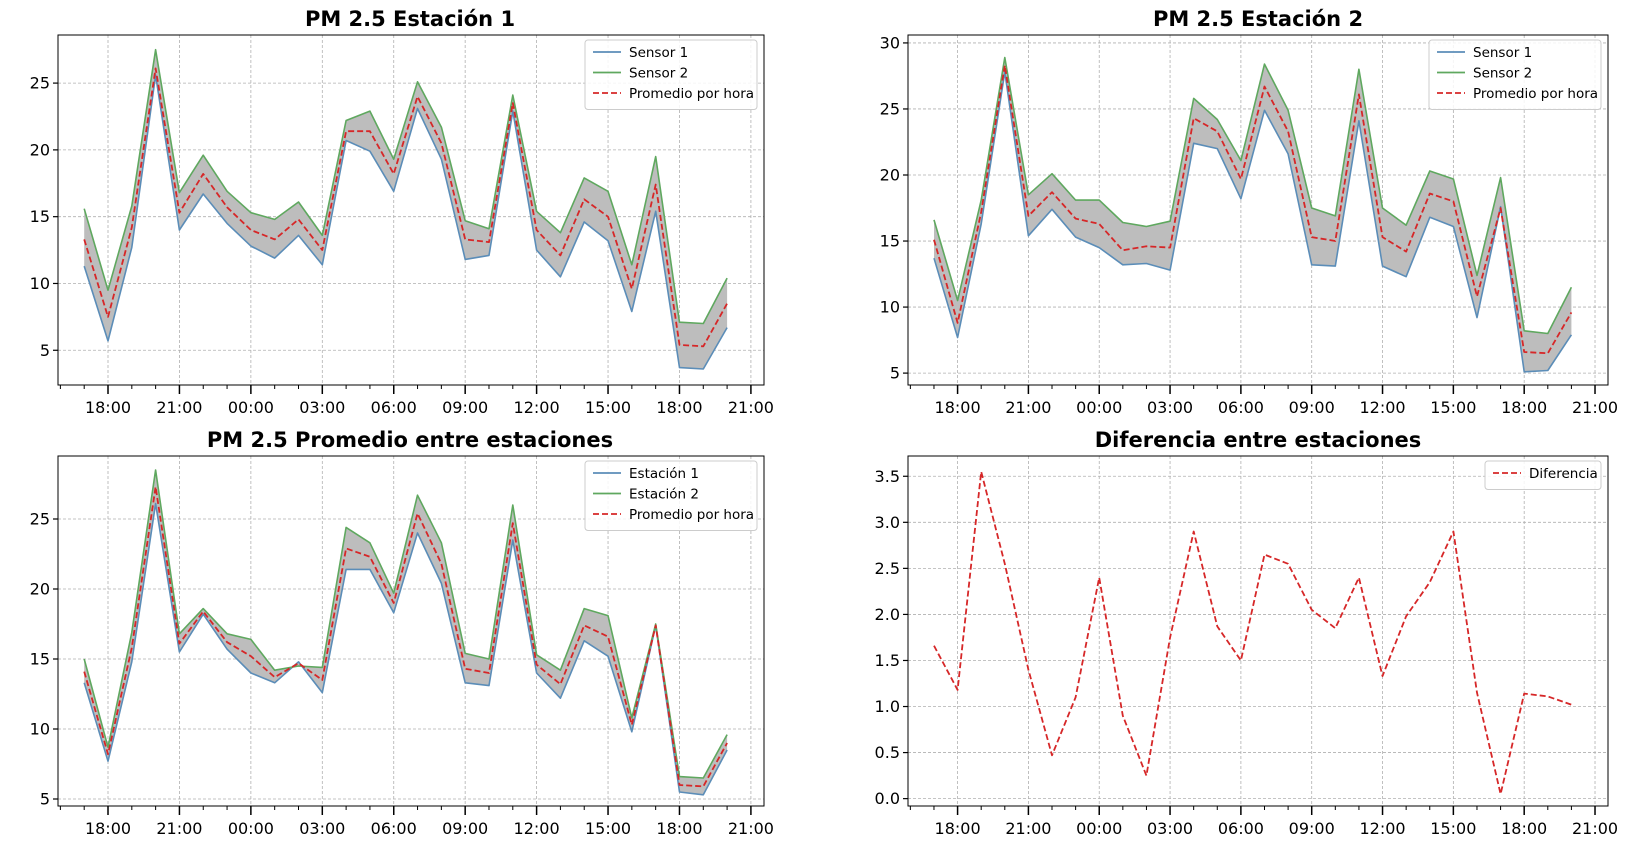 Image resolution: width=1633 pixels, height=858 pixels. What do you see at coordinates (664, 495) in the screenshot?
I see `legend-label: Estación 2` at bounding box center [664, 495].